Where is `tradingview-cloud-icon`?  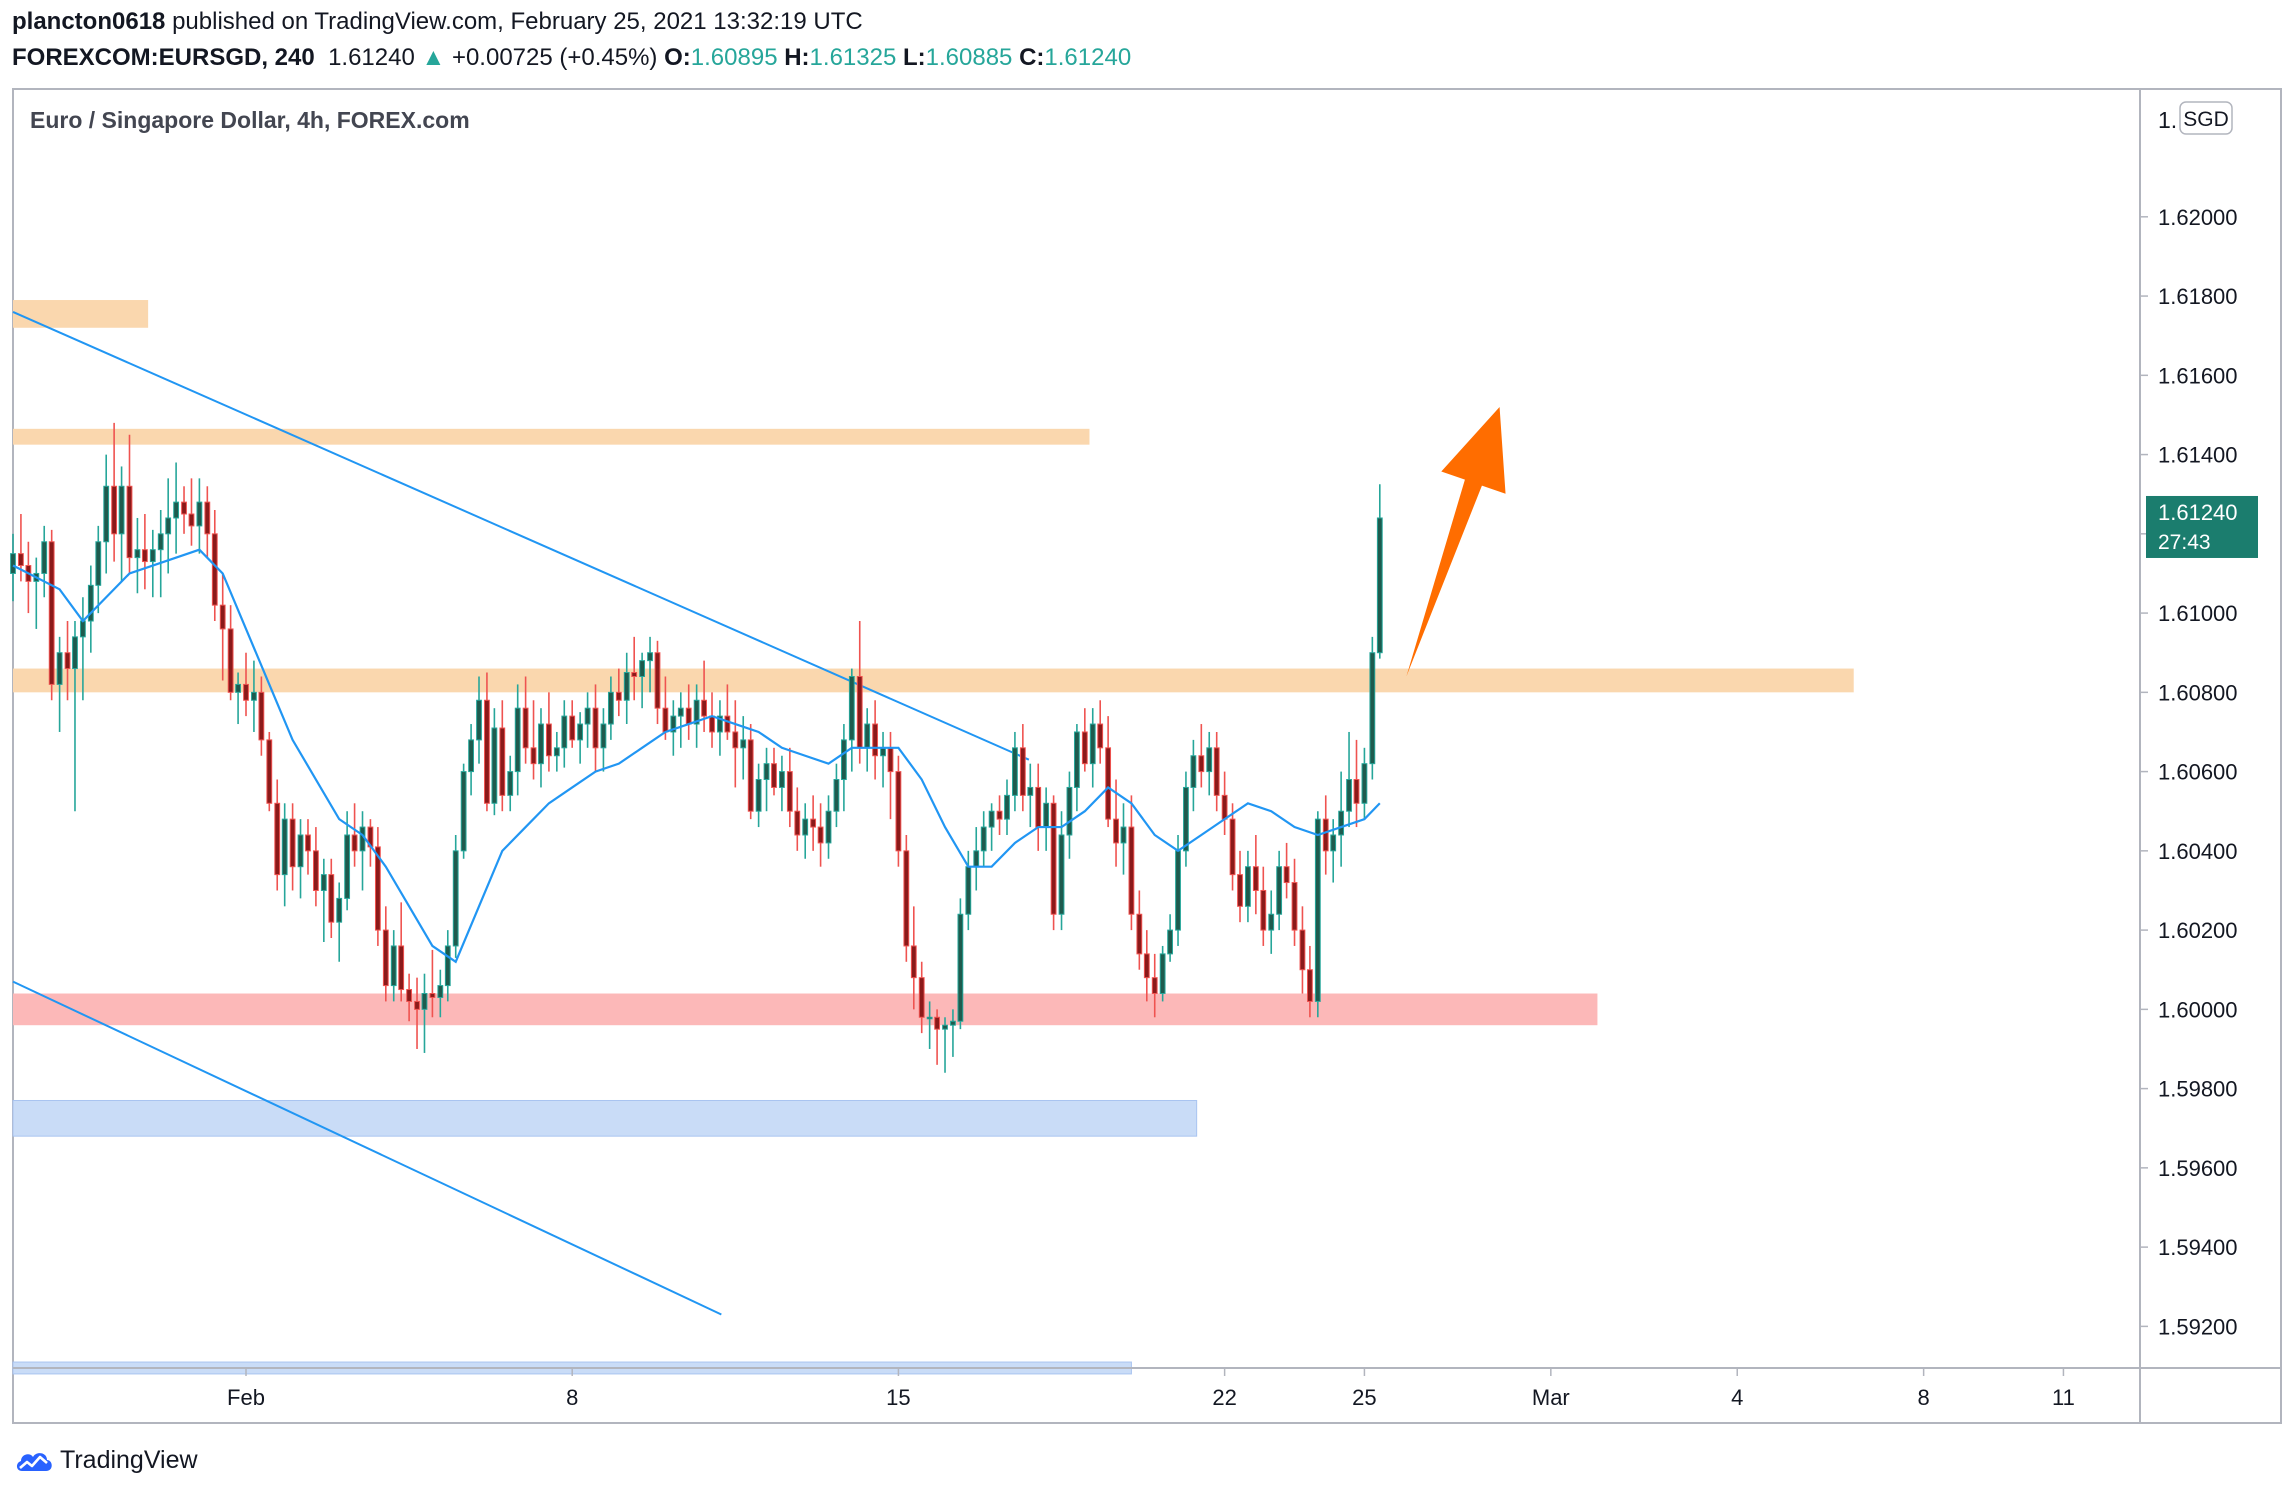
tradingview-cloud-icon is located at coordinates (34, 1461).